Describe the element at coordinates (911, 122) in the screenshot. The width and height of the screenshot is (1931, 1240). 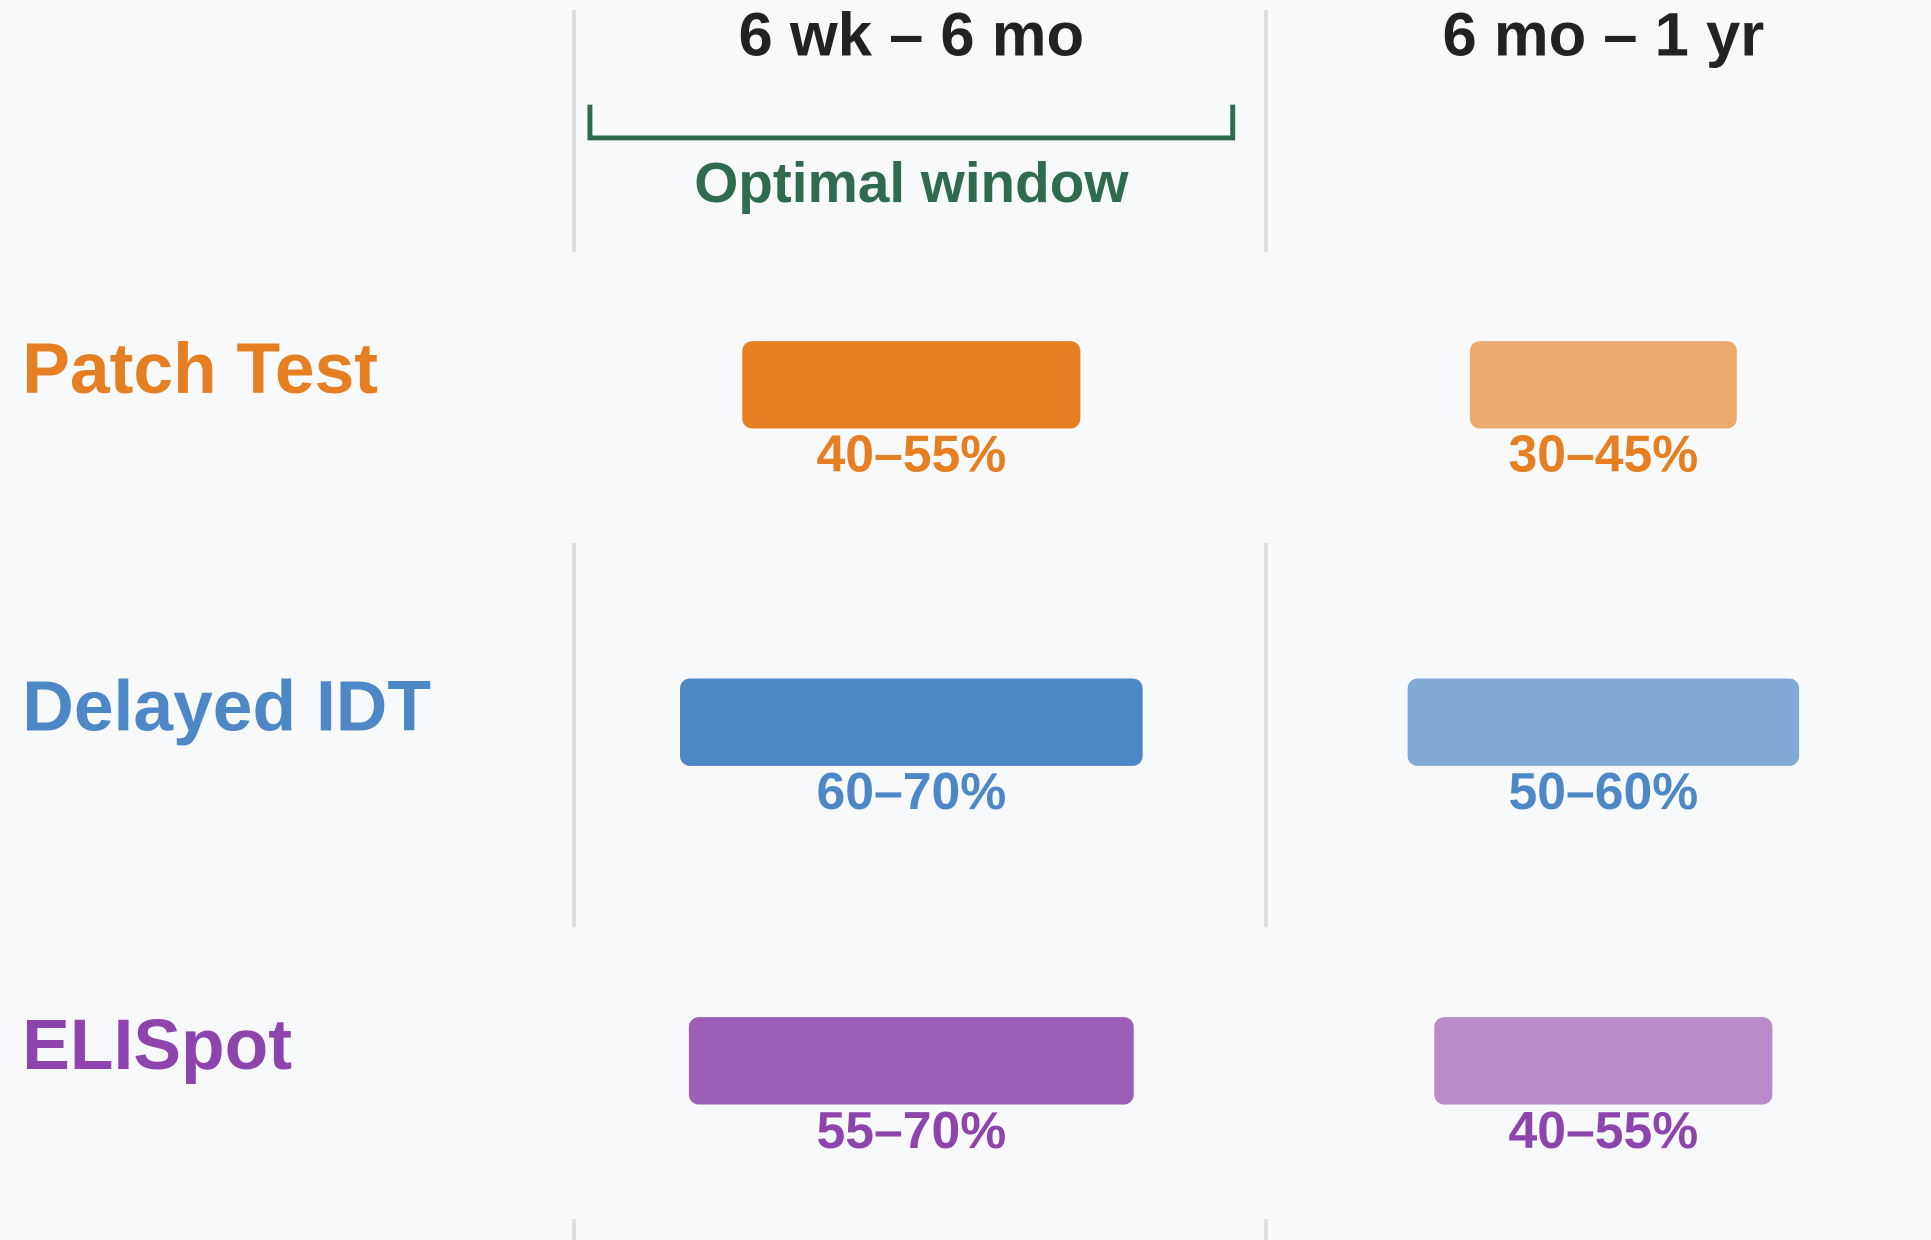
I see `window-bracket` at that location.